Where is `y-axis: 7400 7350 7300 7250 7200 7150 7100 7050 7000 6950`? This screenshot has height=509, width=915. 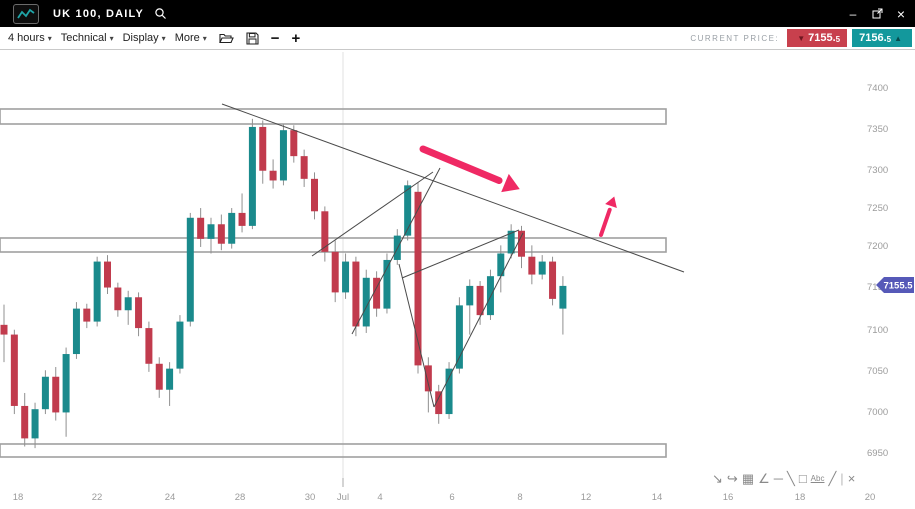
y-axis: 7400 7350 7300 7250 7200 7150 7100 7050 7000 6950 is located at coordinates (877, 271).